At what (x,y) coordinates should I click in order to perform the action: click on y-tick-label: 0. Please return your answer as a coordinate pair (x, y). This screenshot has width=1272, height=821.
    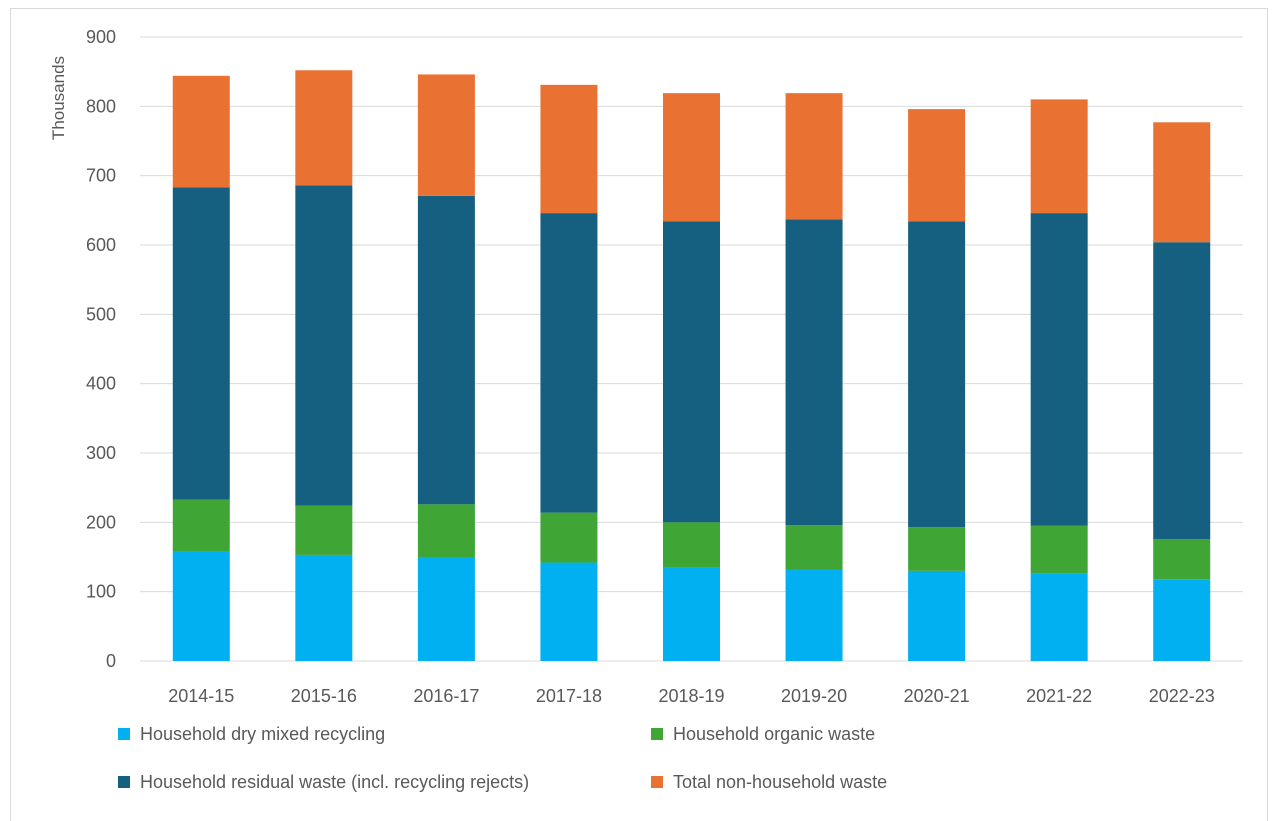
    Looking at the image, I should click on (111, 661).